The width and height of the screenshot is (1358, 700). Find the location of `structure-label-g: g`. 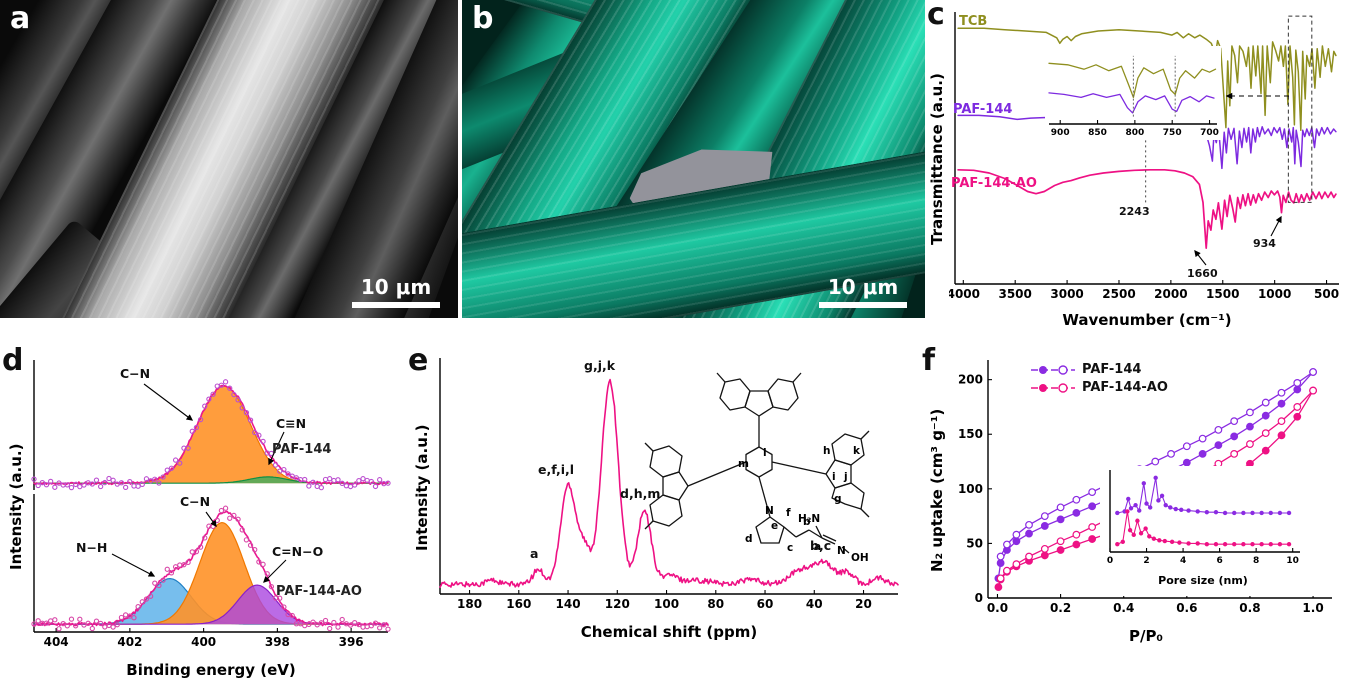

structure-label-g: g is located at coordinates (838, 499).